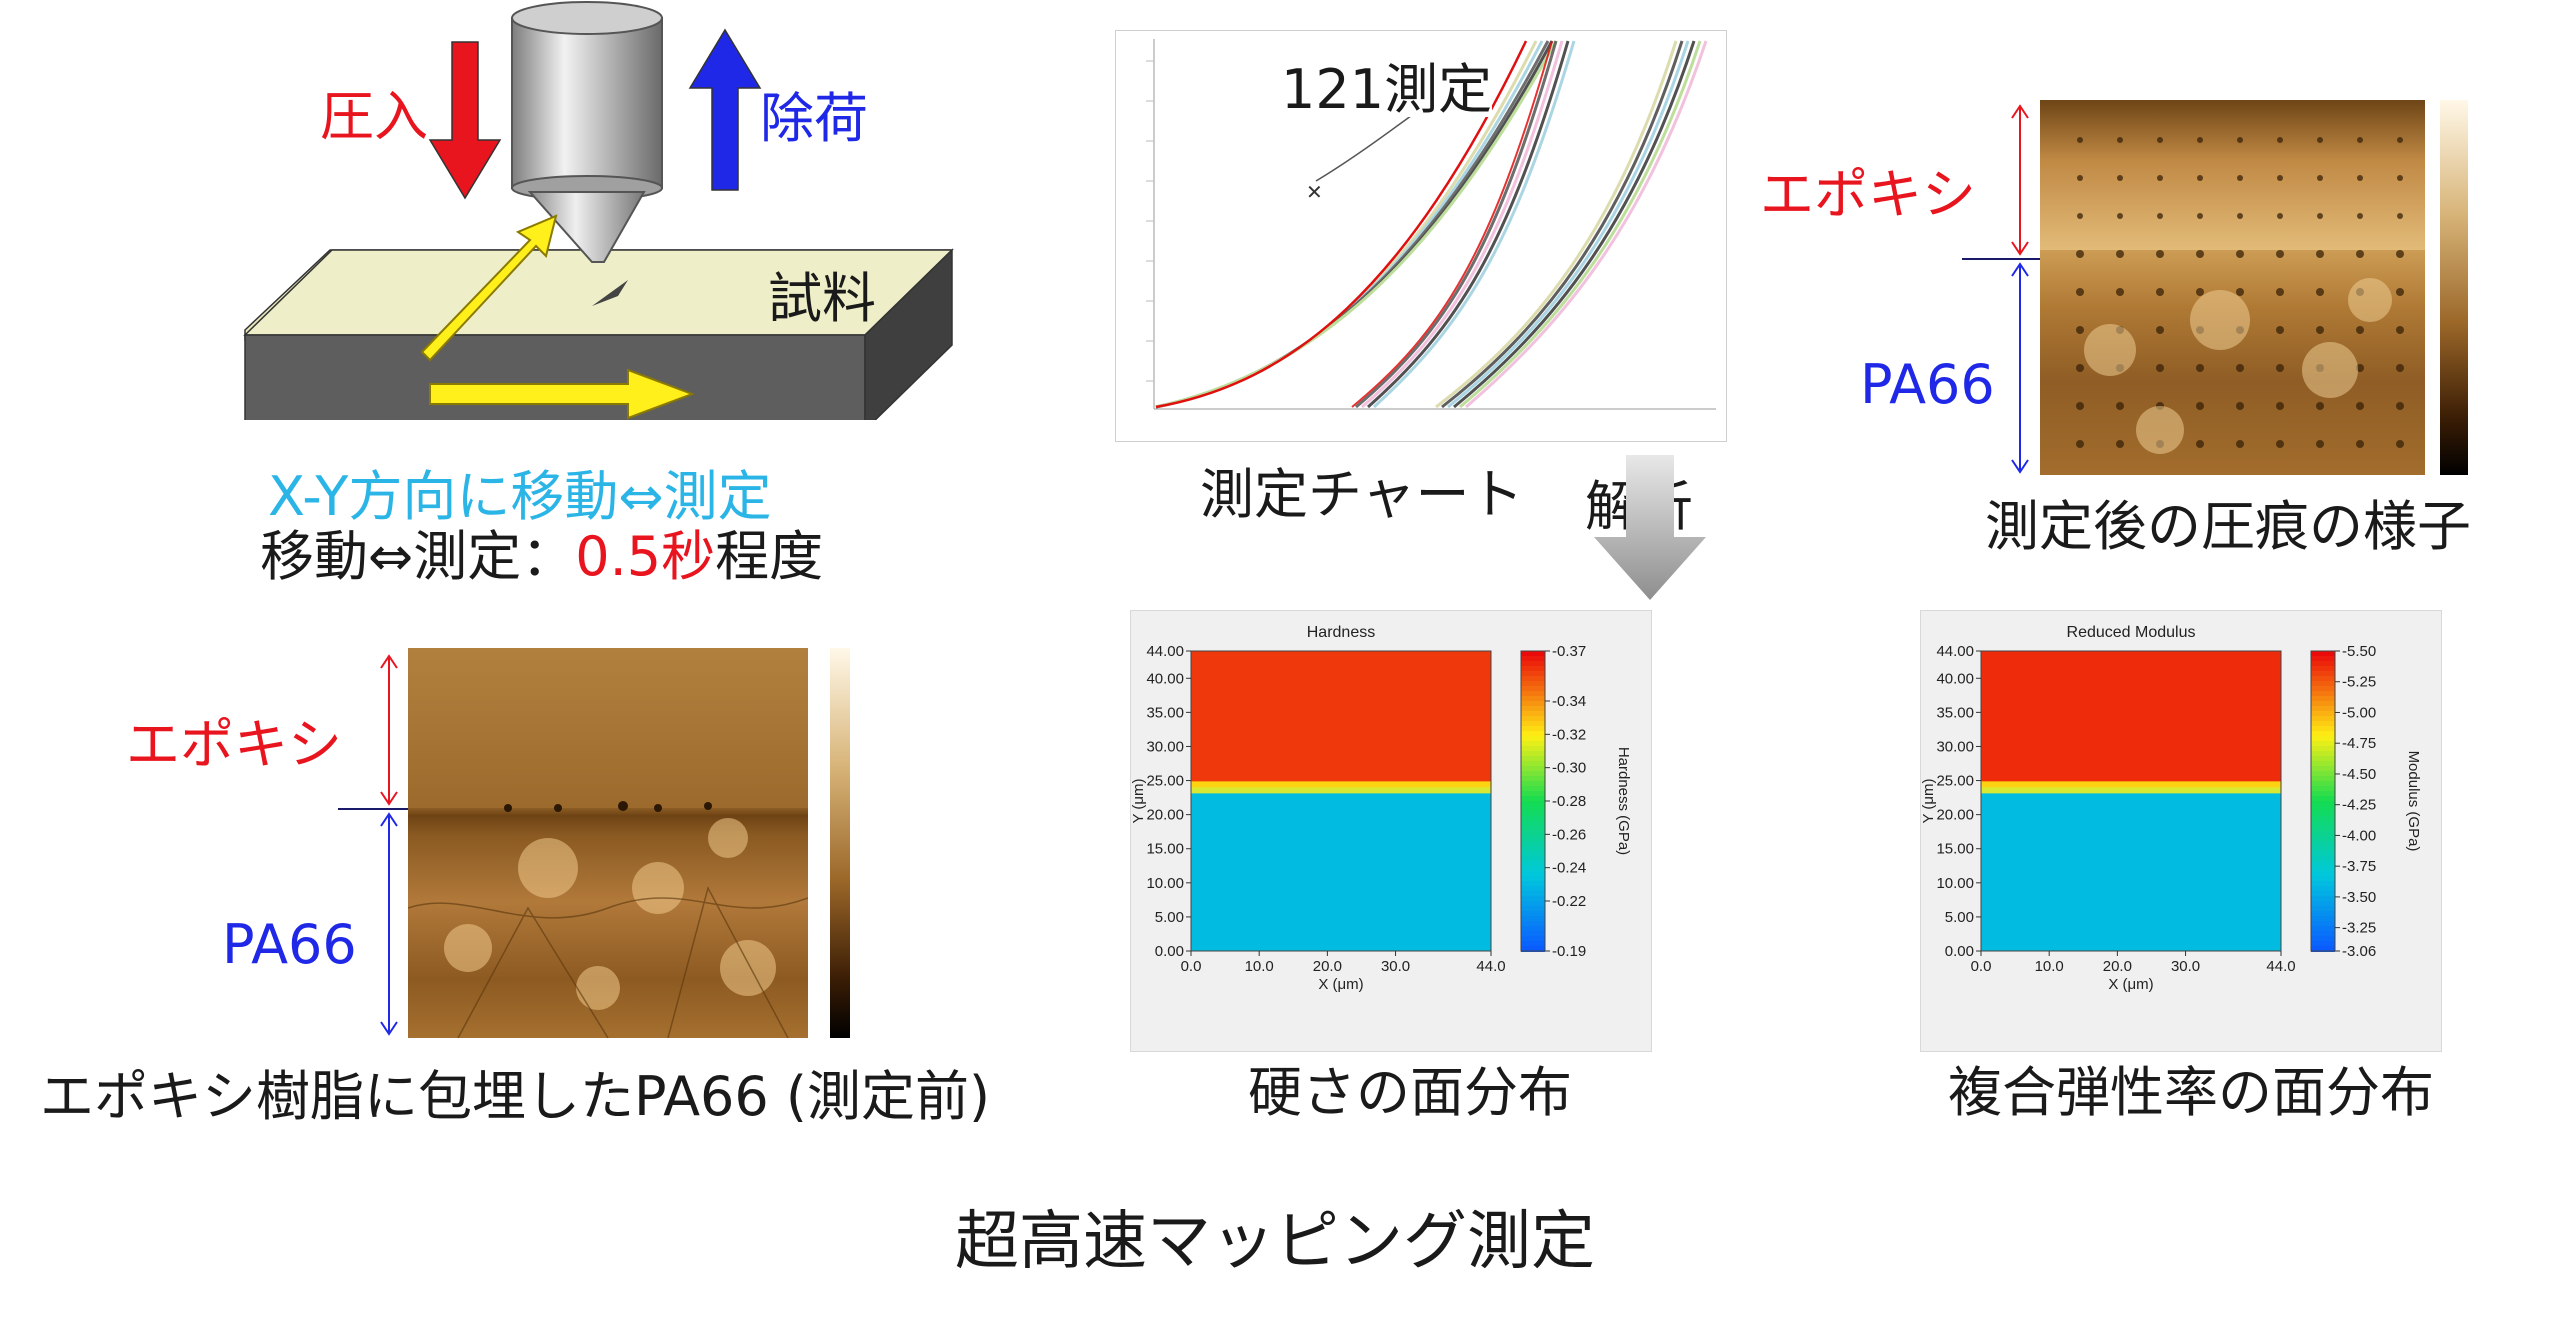 This screenshot has height=1322, width=2560. What do you see at coordinates (1981, 966) in the screenshot?
I see `modulus-xtick-label: 0.0` at bounding box center [1981, 966].